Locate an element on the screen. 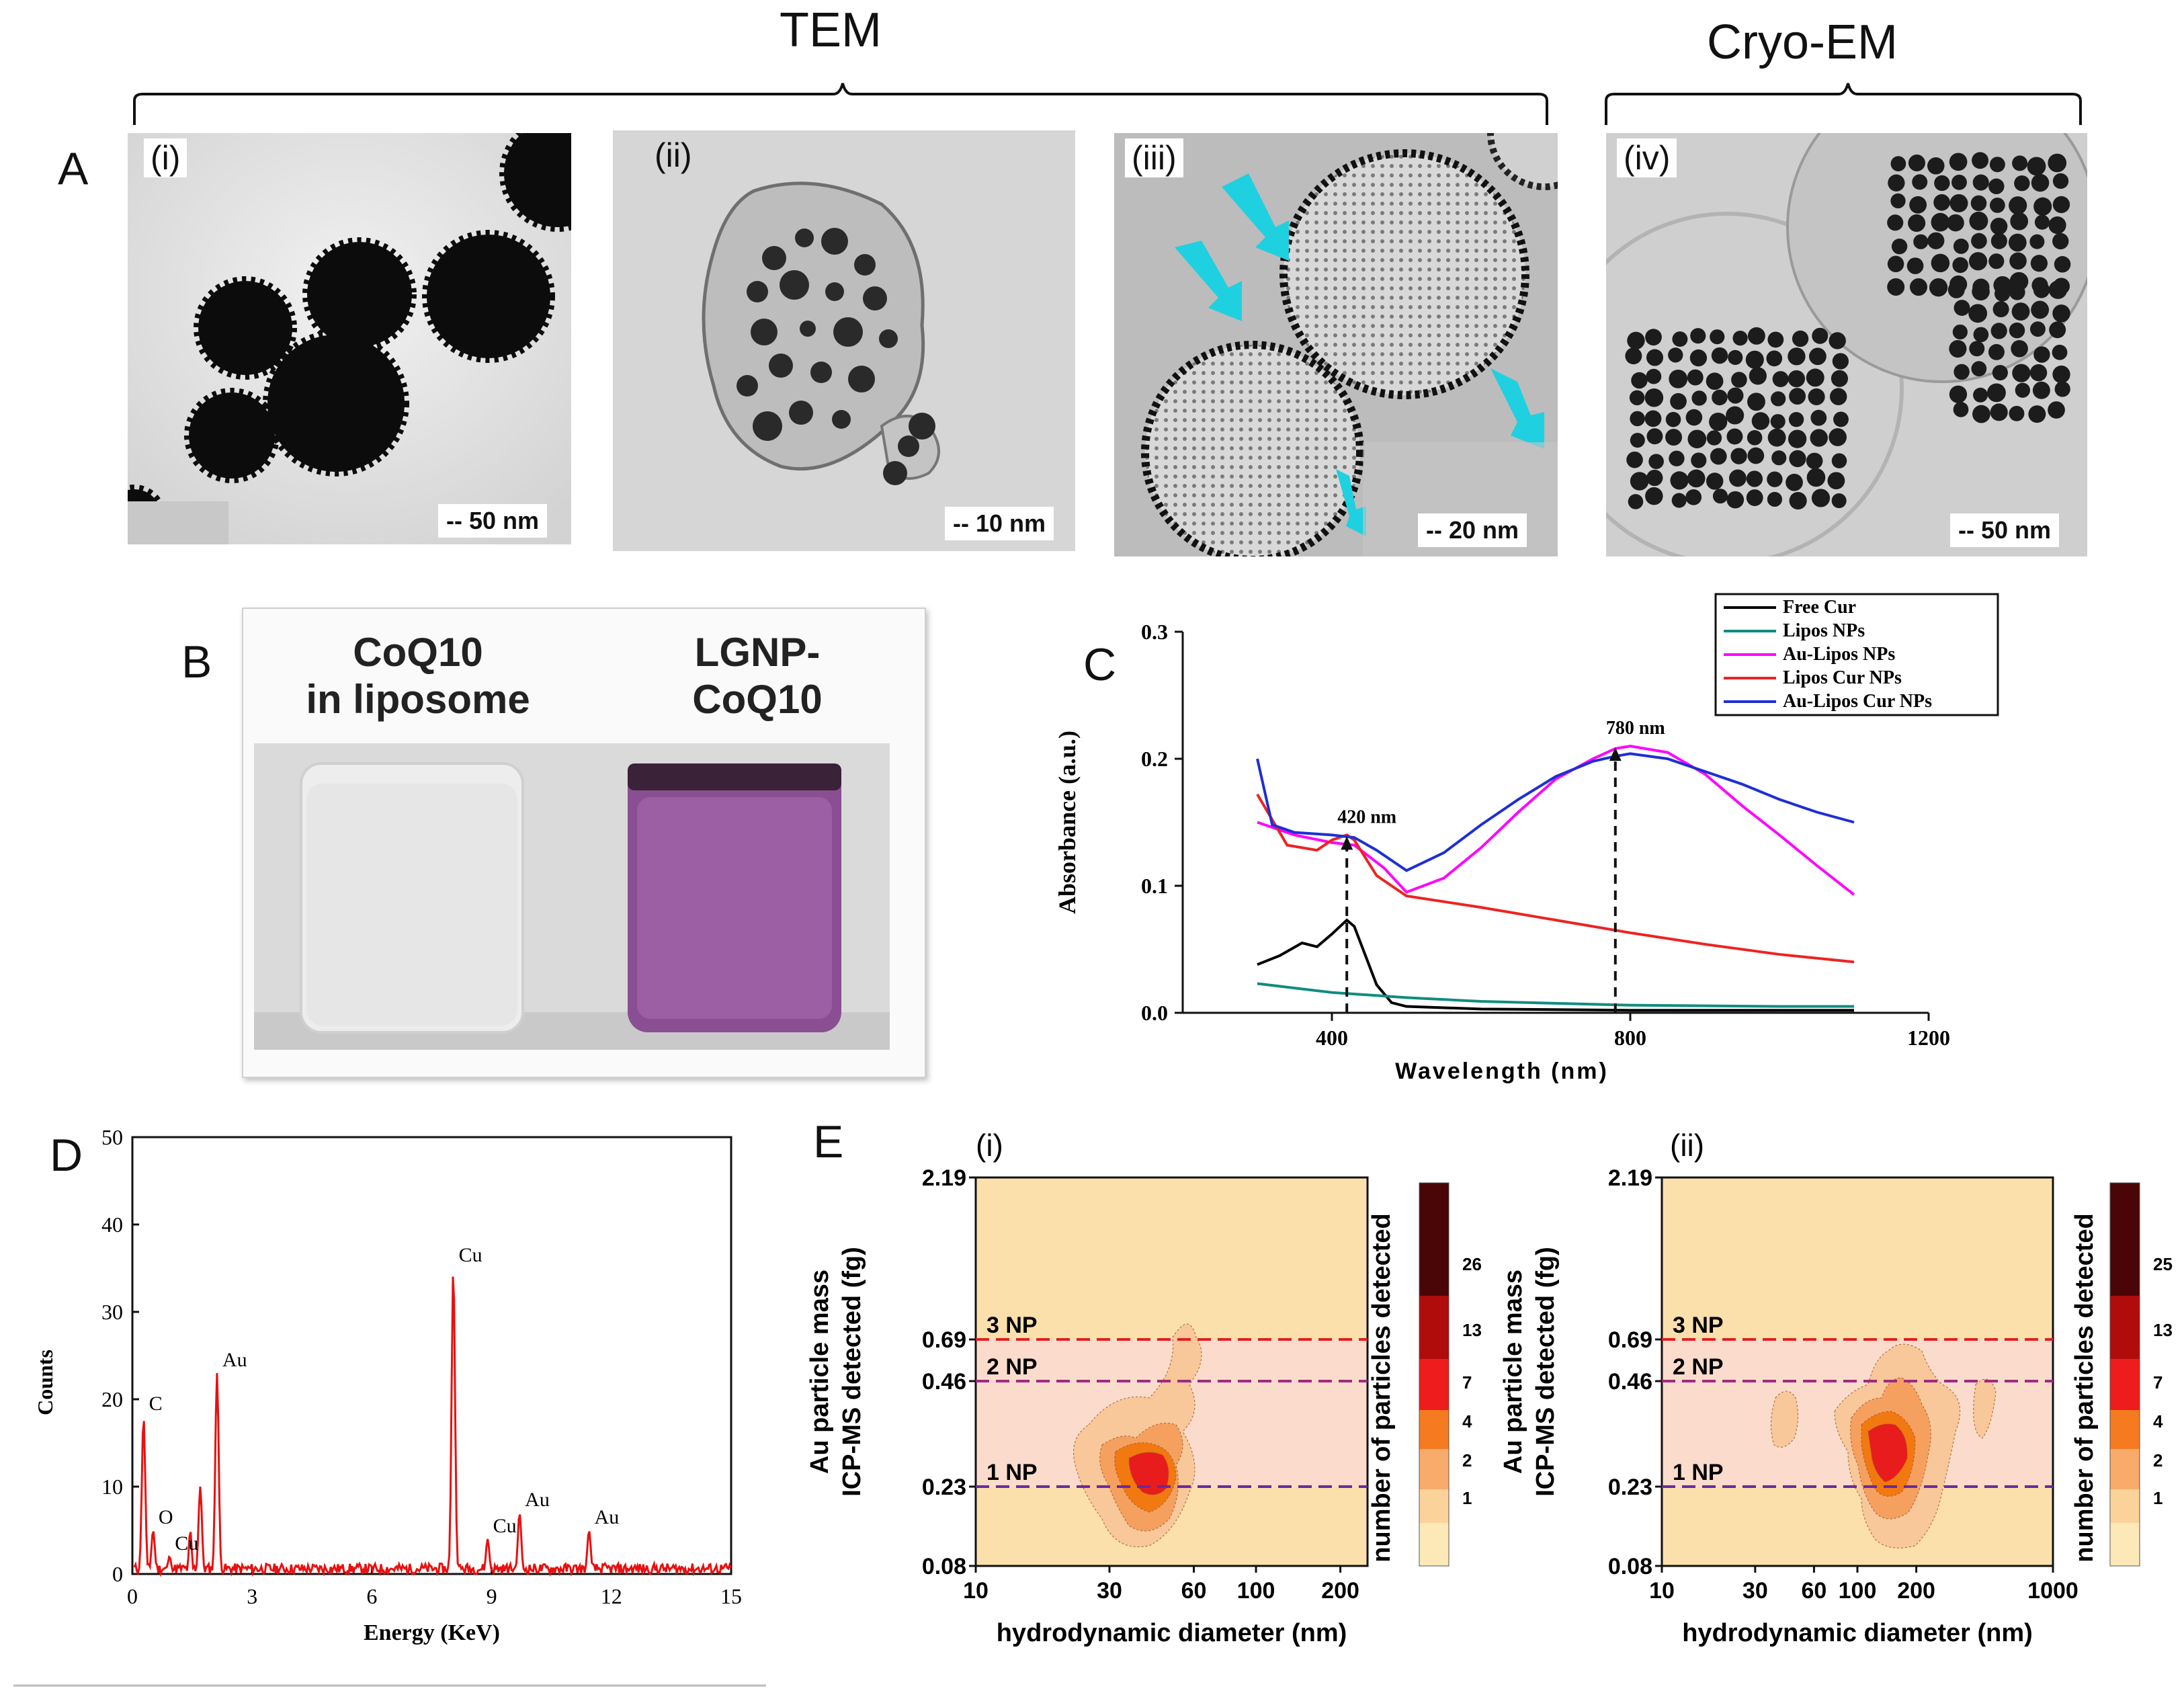 The width and height of the screenshot is (2184, 1699). chart-c-y-label: Absorbance (a.u.) is located at coordinates (1068, 822).